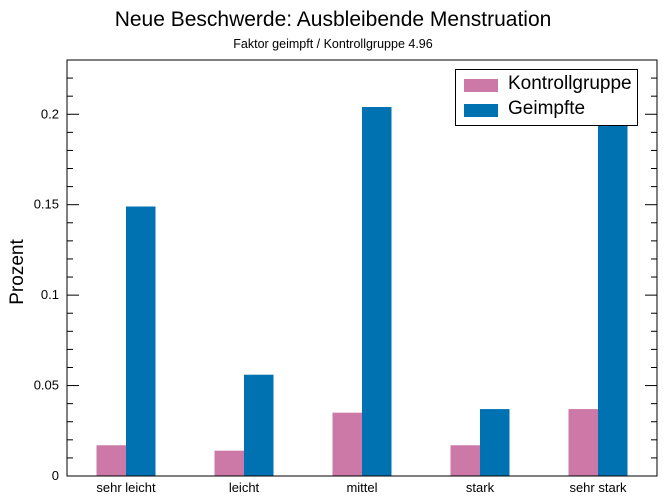 The width and height of the screenshot is (666, 500). Describe the element at coordinates (598, 487) in the screenshot. I see `x-tick-label-sehr-stark: sehr stark` at that location.